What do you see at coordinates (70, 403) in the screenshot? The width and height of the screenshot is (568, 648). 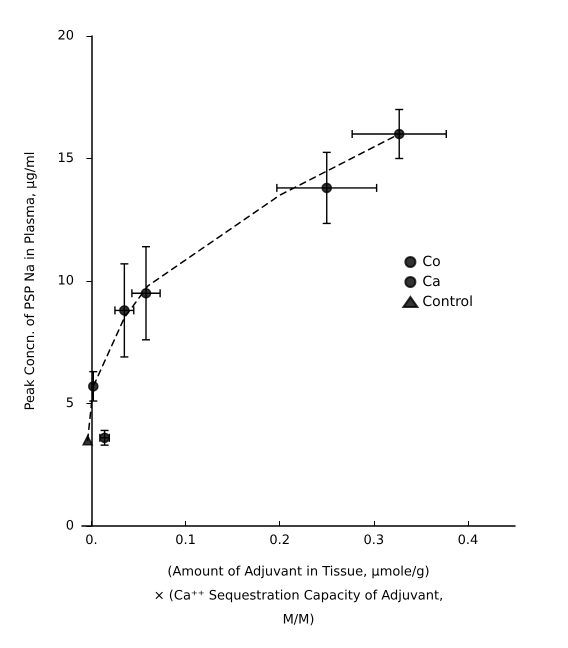 I see `y-tick-label: 5` at bounding box center [70, 403].